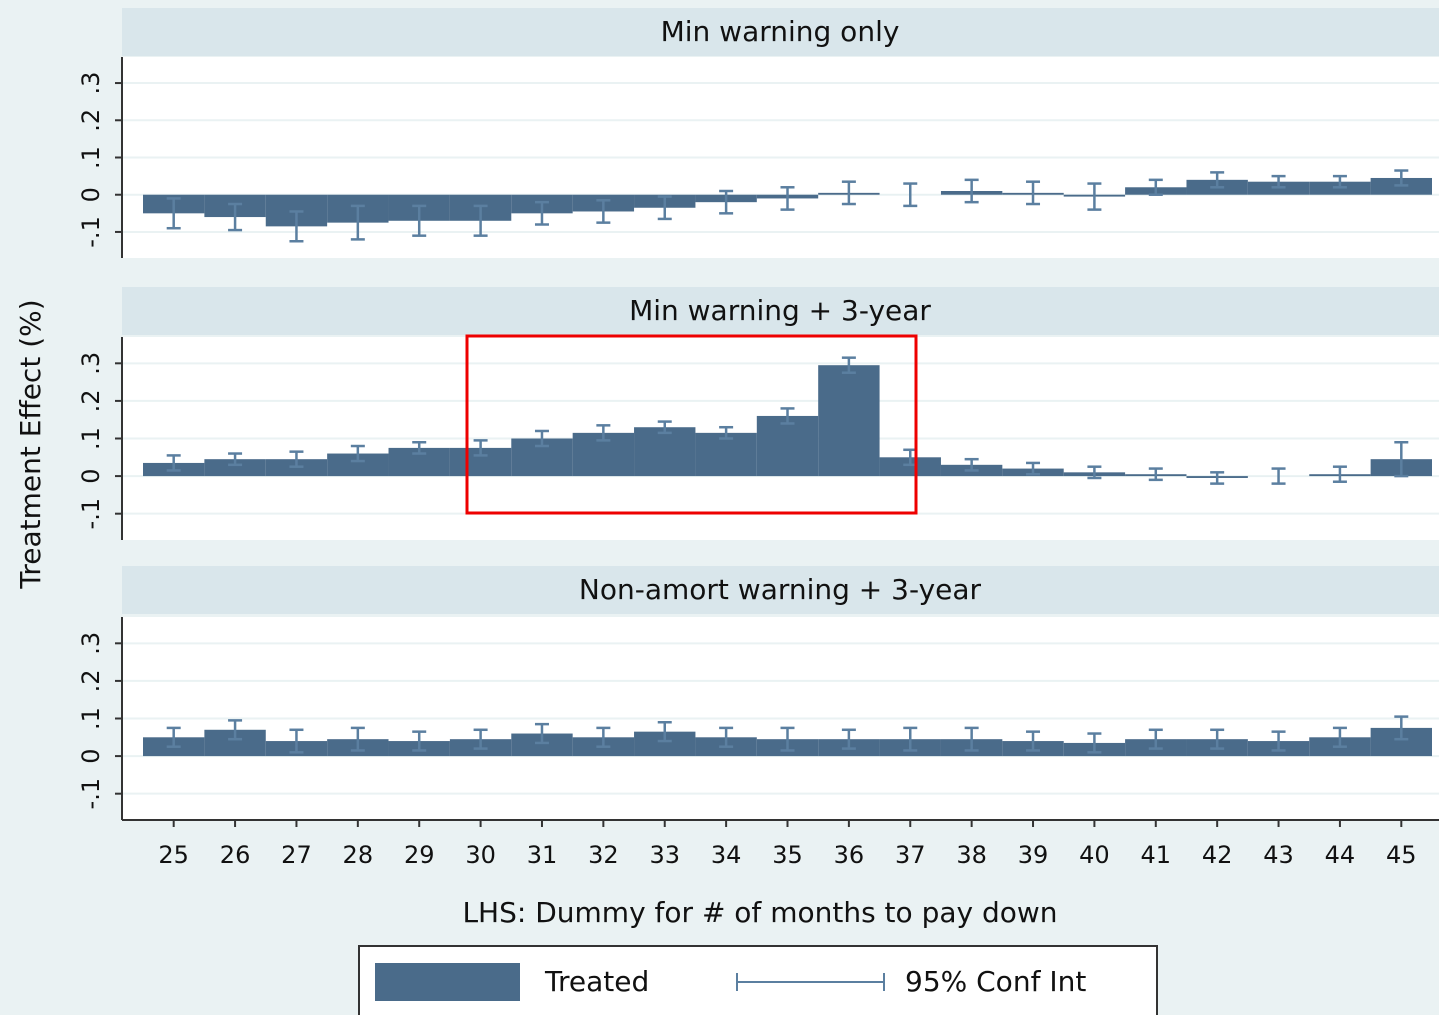 The width and height of the screenshot is (1439, 1015). I want to click on x-tick-label: 40, so click(1094, 855).